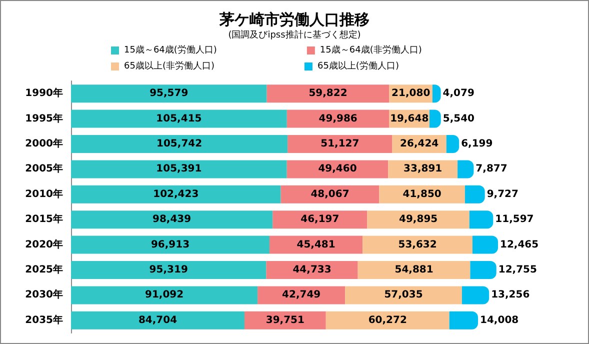 The height and width of the screenshot is (344, 589). I want to click on data-label: 14,008, so click(499, 320).